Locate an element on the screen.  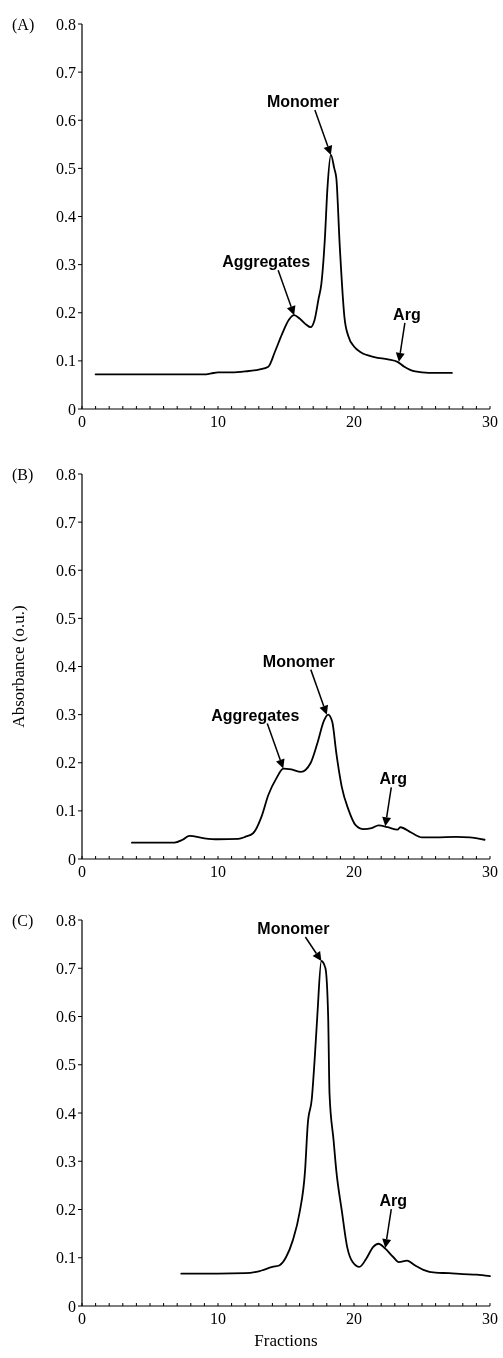
y-axis-title: Absorbance (o.u.) is located at coordinates (18, 666).